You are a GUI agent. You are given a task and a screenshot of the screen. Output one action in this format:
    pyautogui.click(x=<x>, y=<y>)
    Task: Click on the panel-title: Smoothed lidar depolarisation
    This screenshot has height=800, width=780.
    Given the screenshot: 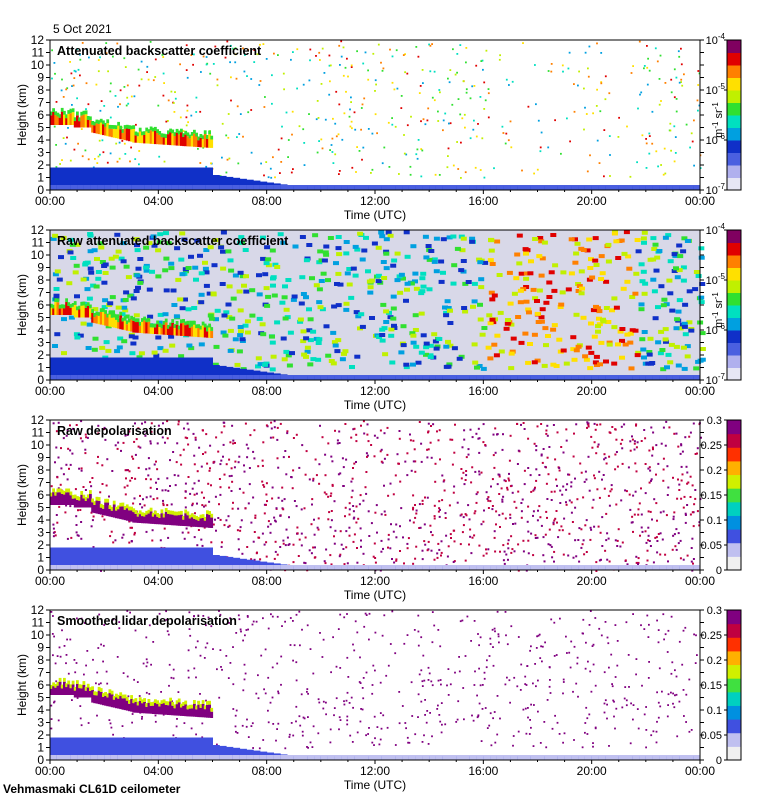 What is the action you would take?
    pyautogui.click(x=147, y=621)
    